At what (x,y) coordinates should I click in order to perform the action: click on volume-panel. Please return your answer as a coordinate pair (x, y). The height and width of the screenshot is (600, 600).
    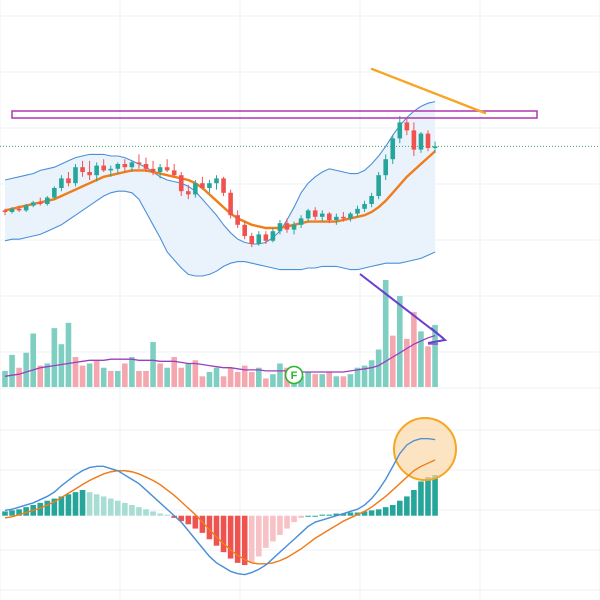
    Looking at the image, I should click on (220, 333).